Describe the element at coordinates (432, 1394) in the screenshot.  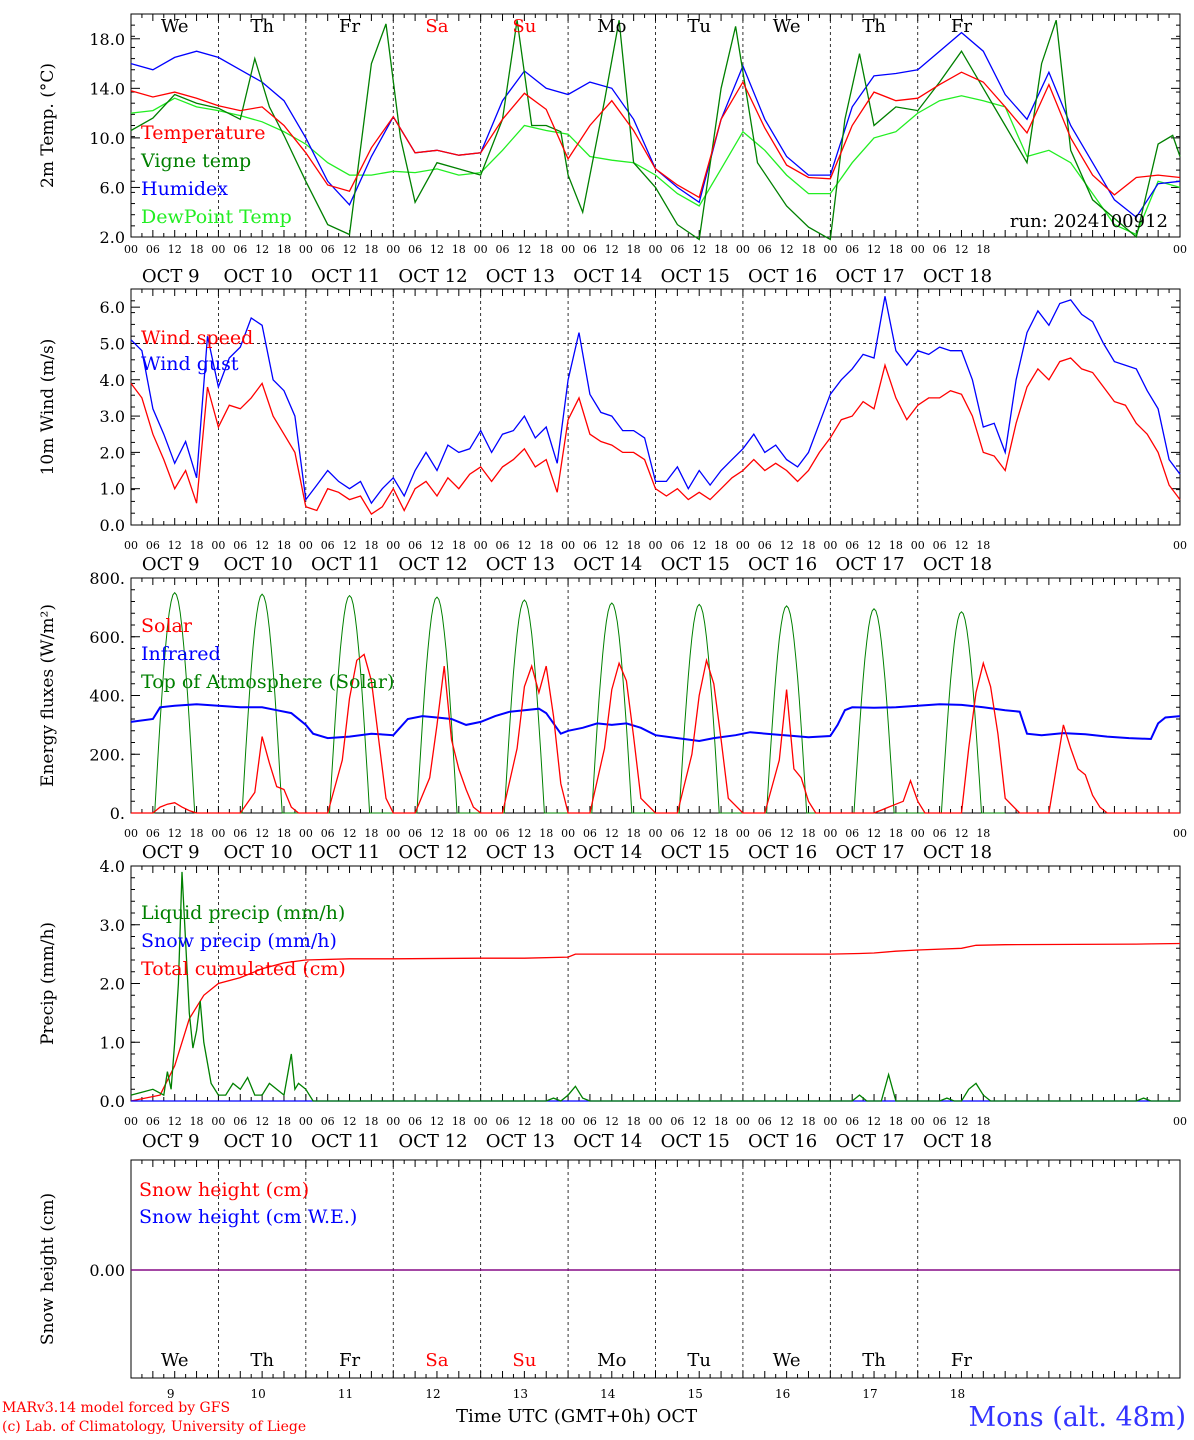
I see `day-number: 12` at that location.